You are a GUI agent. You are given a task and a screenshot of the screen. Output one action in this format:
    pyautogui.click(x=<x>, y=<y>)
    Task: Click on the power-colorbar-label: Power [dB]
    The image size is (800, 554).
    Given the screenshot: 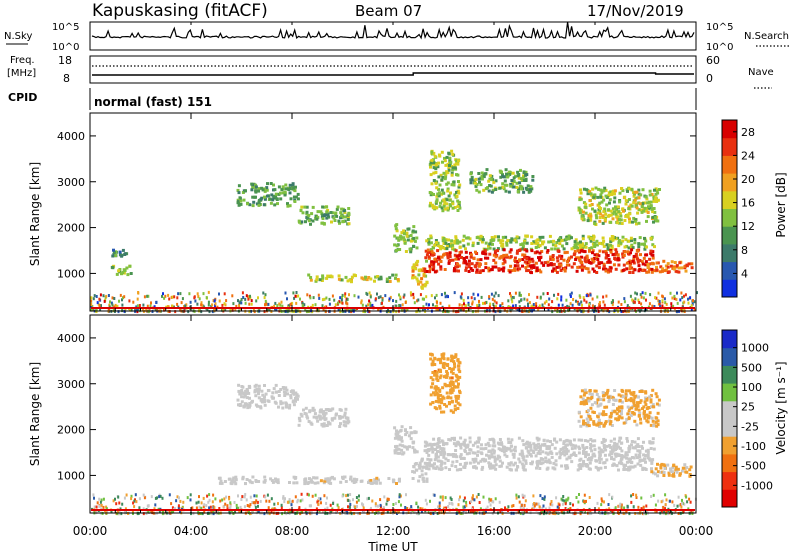 What is the action you would take?
    pyautogui.click(x=781, y=204)
    